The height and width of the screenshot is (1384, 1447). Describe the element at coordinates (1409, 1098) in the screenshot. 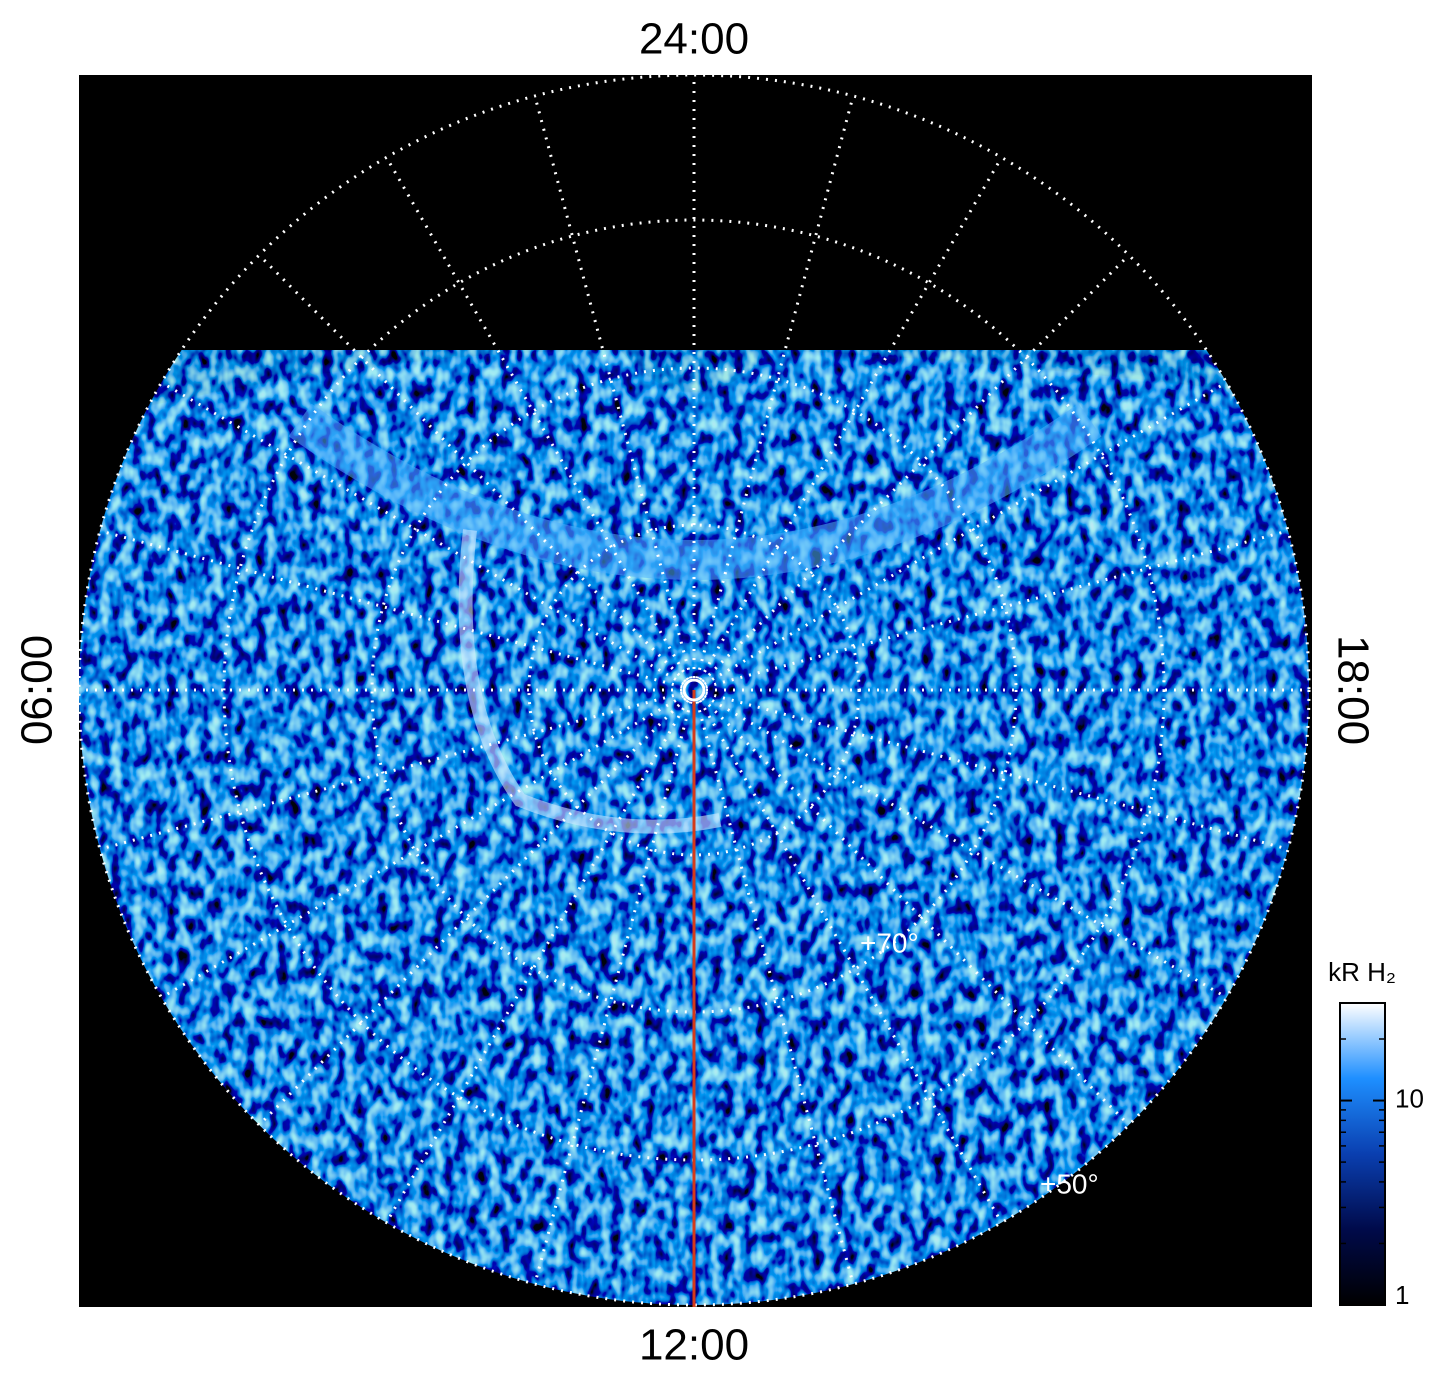

I see `colorbar-tick-label: 10` at that location.